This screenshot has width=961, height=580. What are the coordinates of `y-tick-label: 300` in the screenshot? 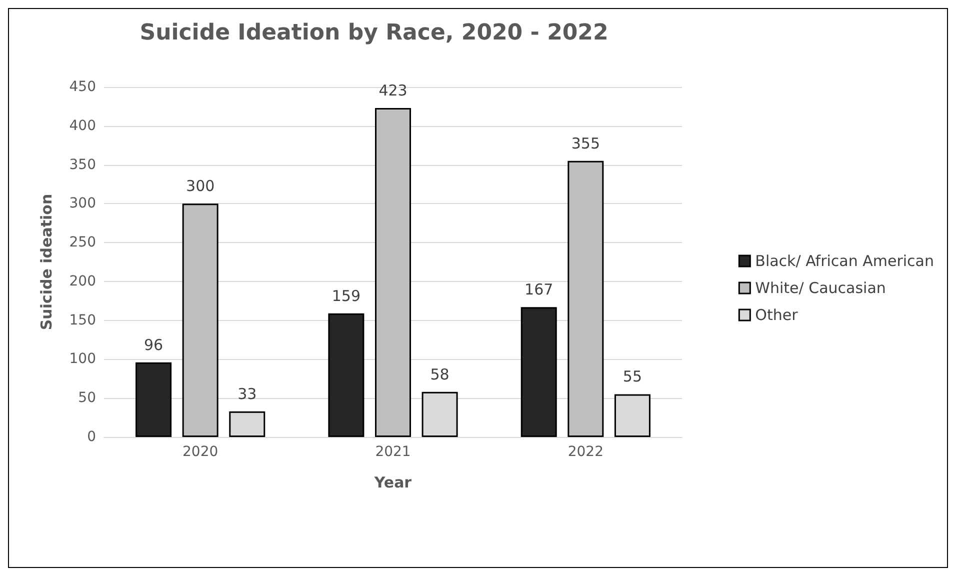 It's located at (82, 204).